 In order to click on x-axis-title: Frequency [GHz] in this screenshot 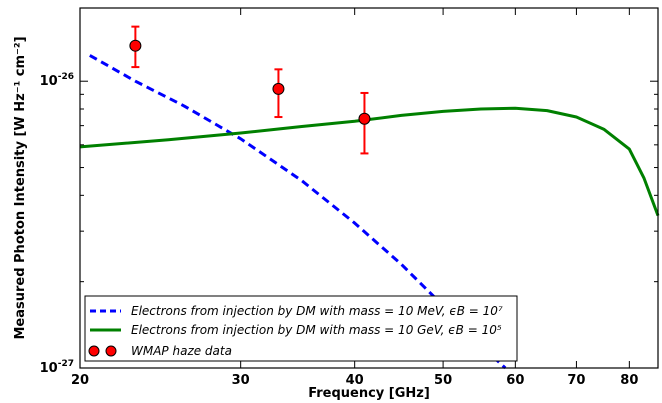, I will do `click(369, 393)`.